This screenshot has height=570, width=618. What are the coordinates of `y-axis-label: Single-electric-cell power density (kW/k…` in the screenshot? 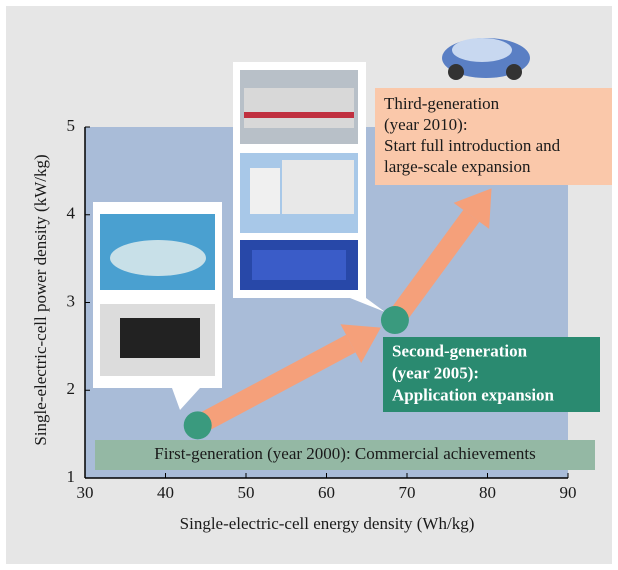 It's located at (40, 299).